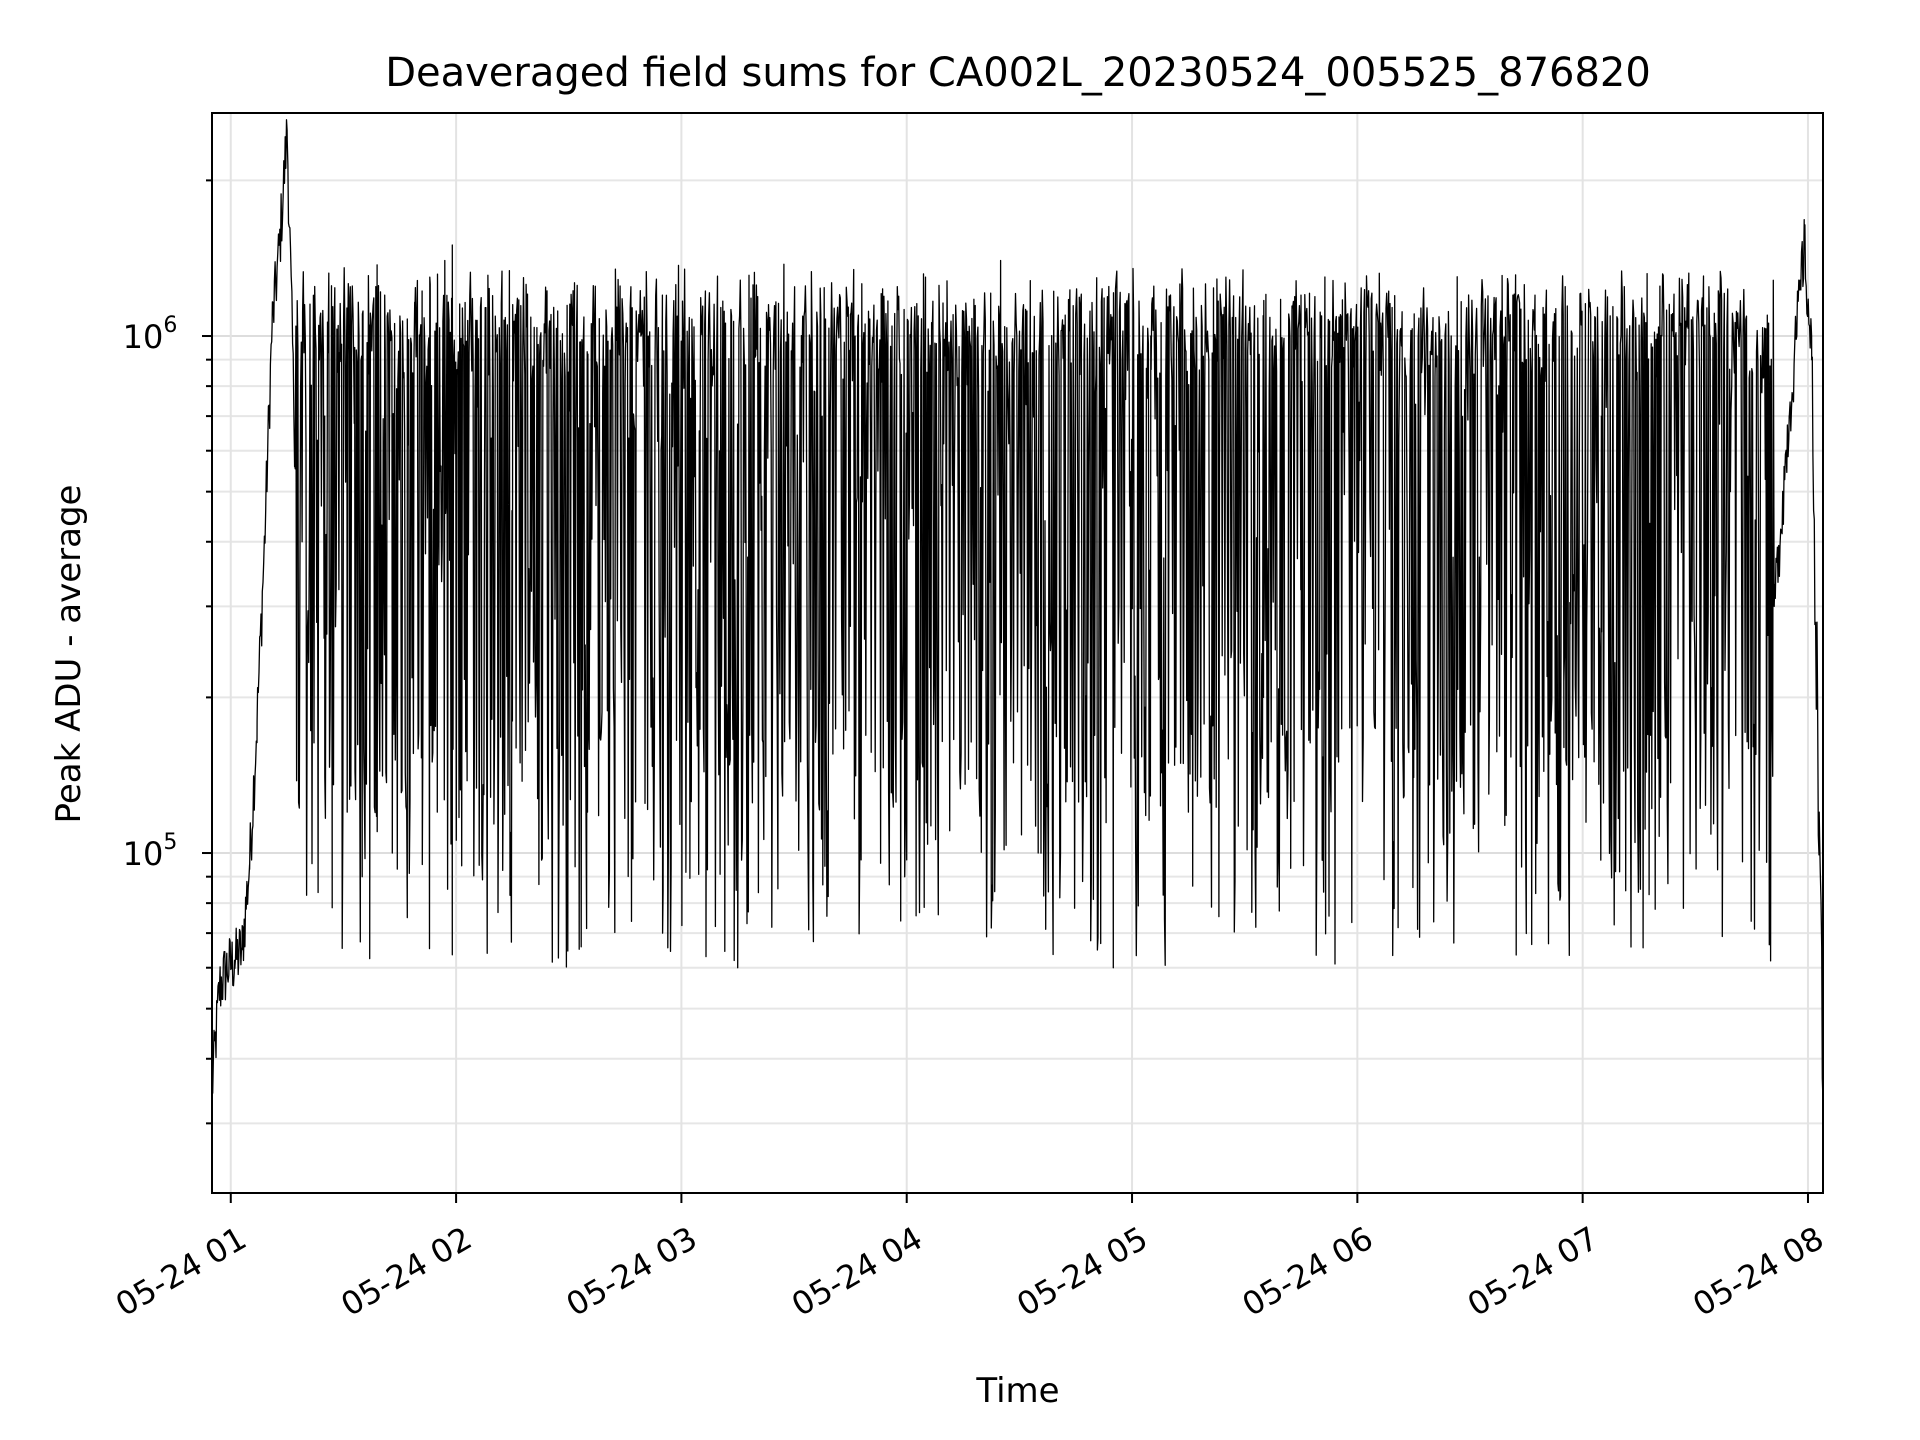 The image size is (1920, 1440). I want to click on y-tick-label-exponent: 5, so click(170, 842).